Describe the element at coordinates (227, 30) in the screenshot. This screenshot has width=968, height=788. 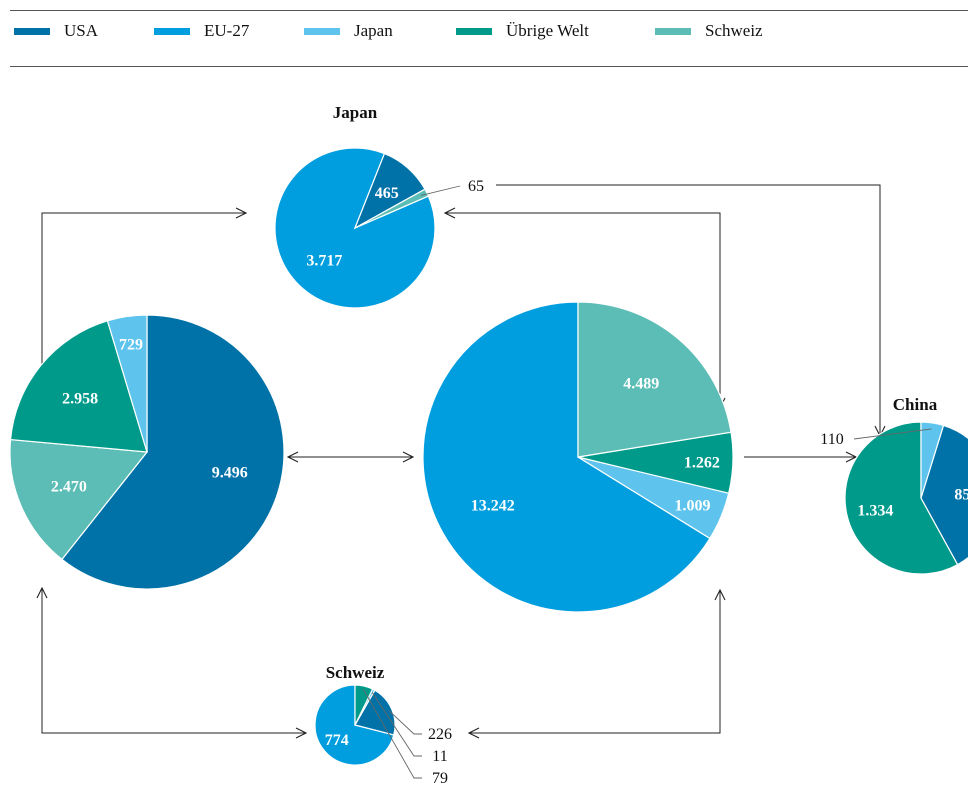
I see `legend-label-eu: EU-27` at that location.